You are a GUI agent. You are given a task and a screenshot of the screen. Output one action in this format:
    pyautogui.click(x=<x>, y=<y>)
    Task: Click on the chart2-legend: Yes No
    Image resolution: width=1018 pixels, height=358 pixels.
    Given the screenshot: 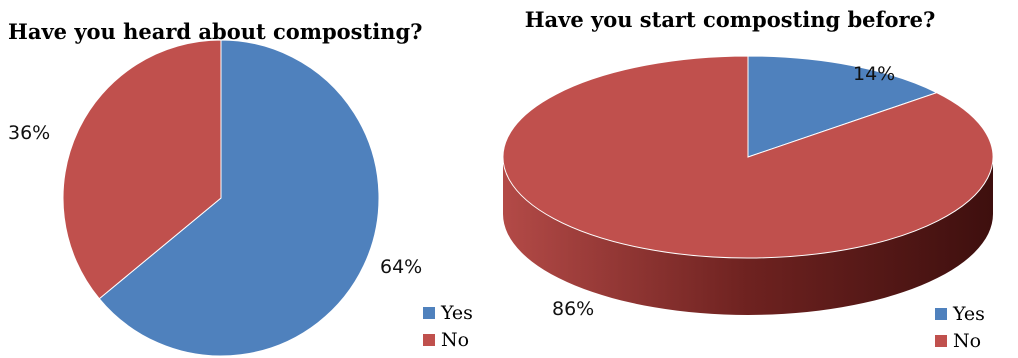 What is the action you would take?
    pyautogui.click(x=960, y=327)
    